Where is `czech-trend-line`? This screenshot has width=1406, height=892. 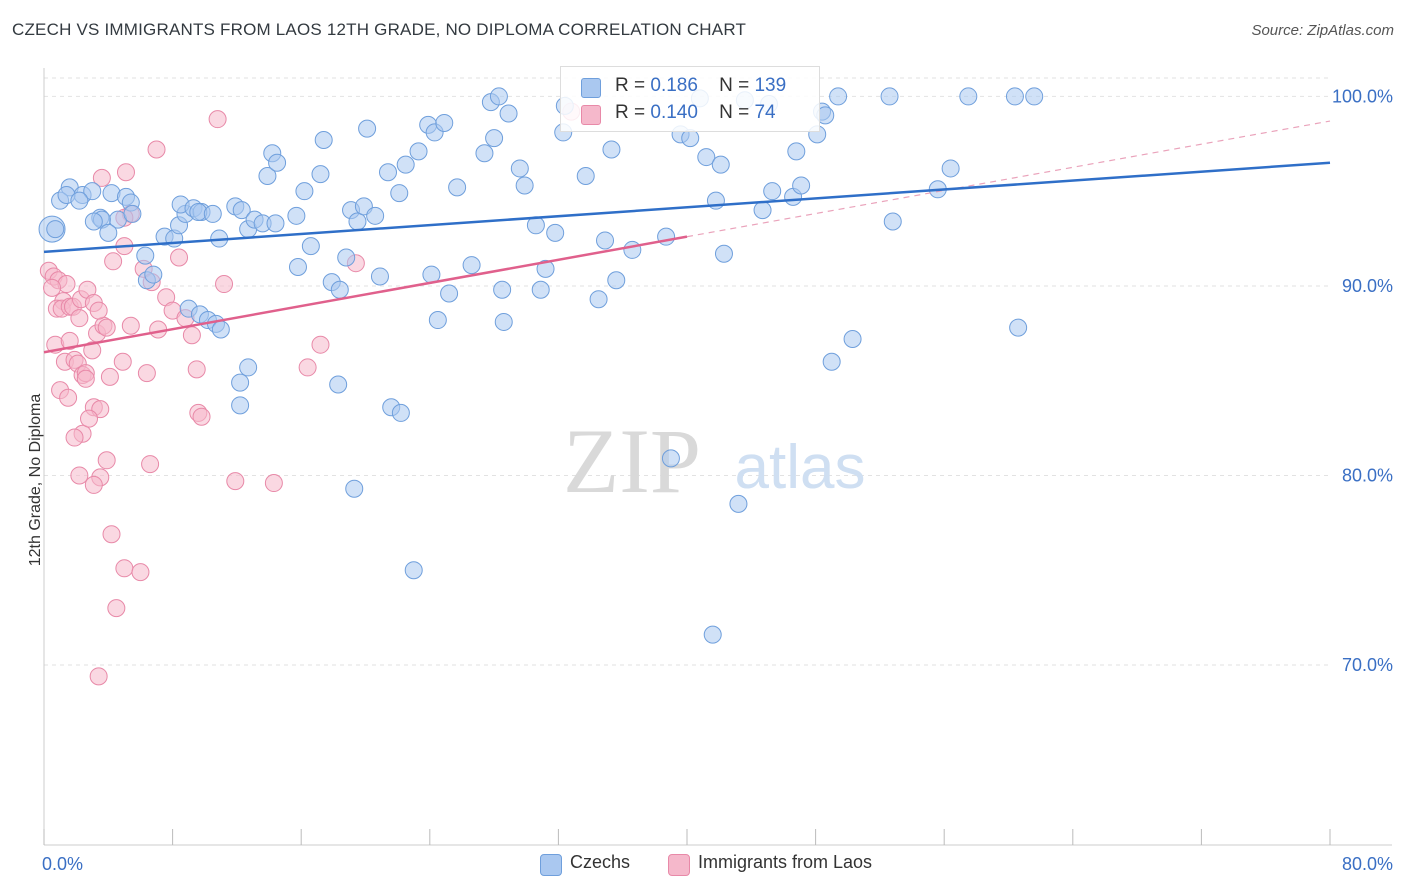
czech-trend-line is located at coordinates (687, 207).